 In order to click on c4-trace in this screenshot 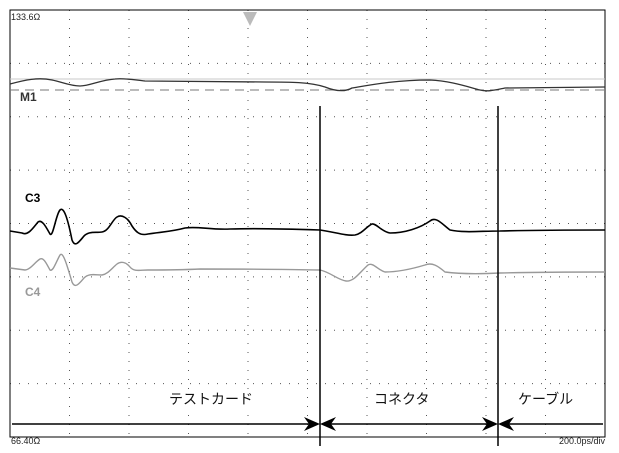, I will do `click(307, 270)`.